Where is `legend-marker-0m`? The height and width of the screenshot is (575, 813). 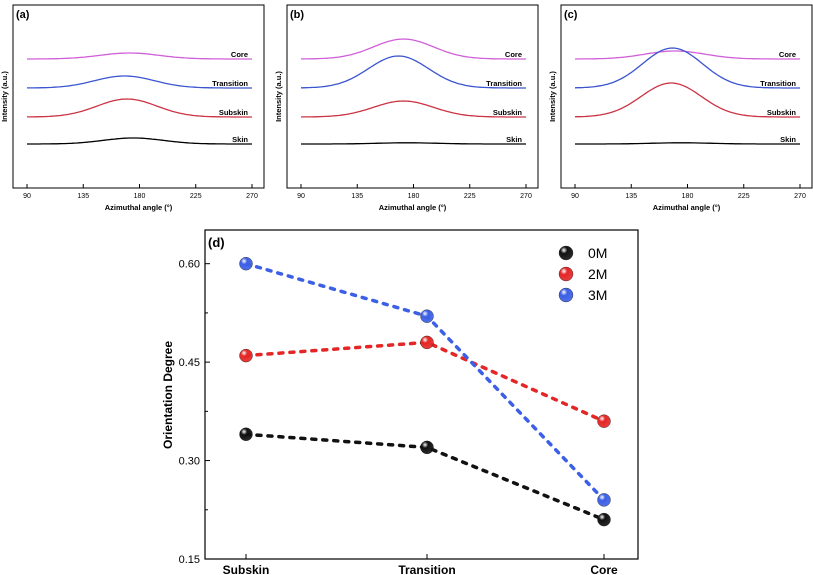 legend-marker-0m is located at coordinates (566, 253).